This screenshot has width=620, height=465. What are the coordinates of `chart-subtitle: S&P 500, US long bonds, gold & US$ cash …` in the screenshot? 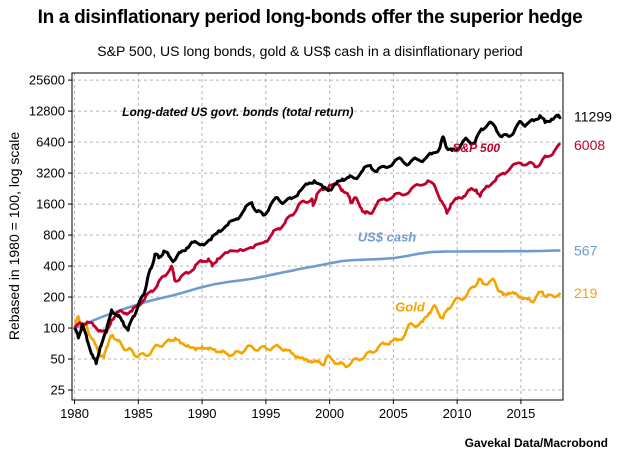 It's located at (310, 51).